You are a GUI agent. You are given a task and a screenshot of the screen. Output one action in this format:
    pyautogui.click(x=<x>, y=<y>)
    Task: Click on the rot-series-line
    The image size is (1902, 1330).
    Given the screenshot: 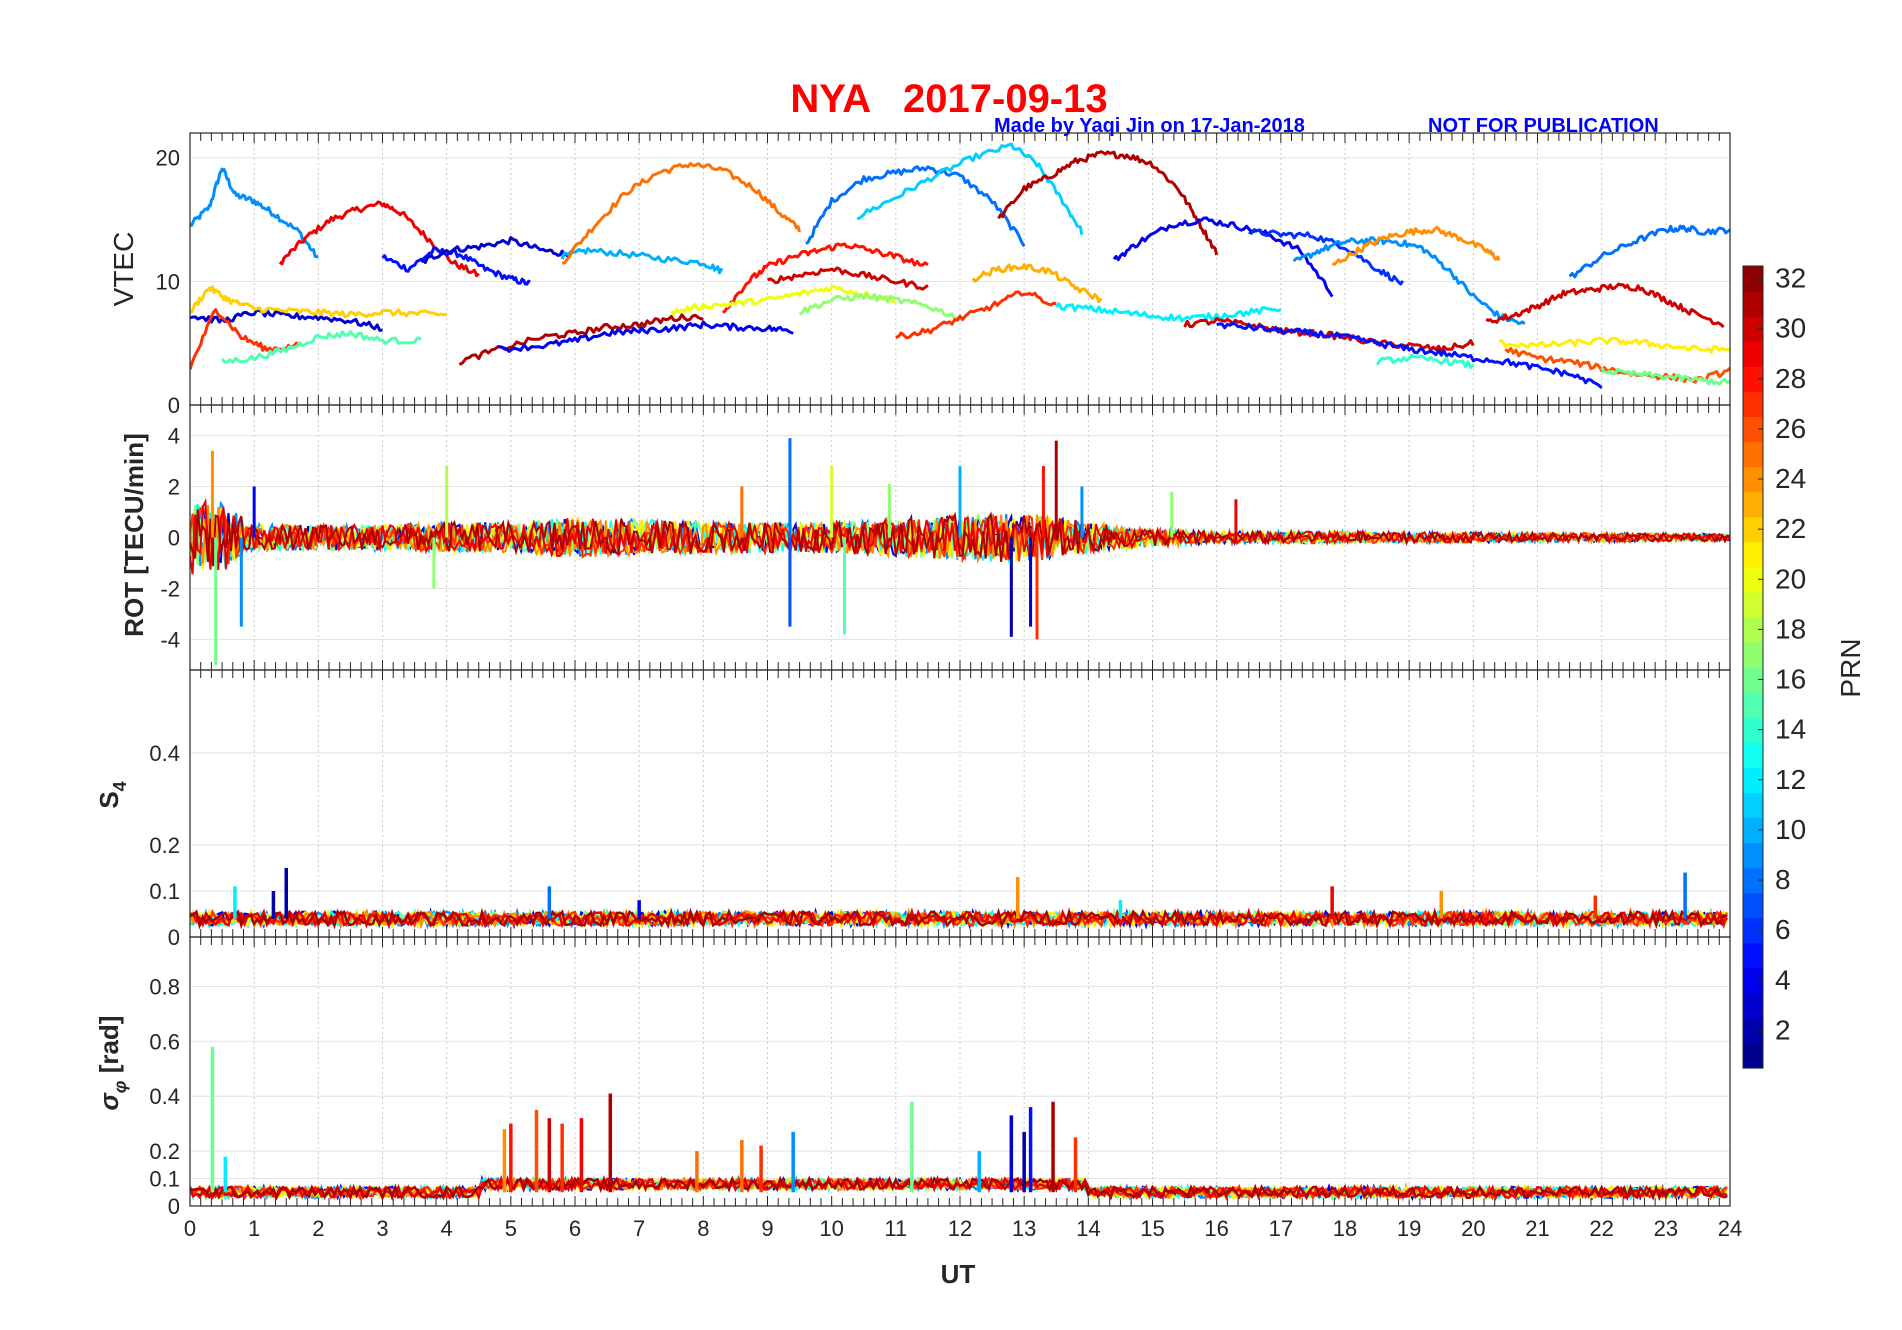 What is the action you would take?
    pyautogui.click(x=960, y=538)
    